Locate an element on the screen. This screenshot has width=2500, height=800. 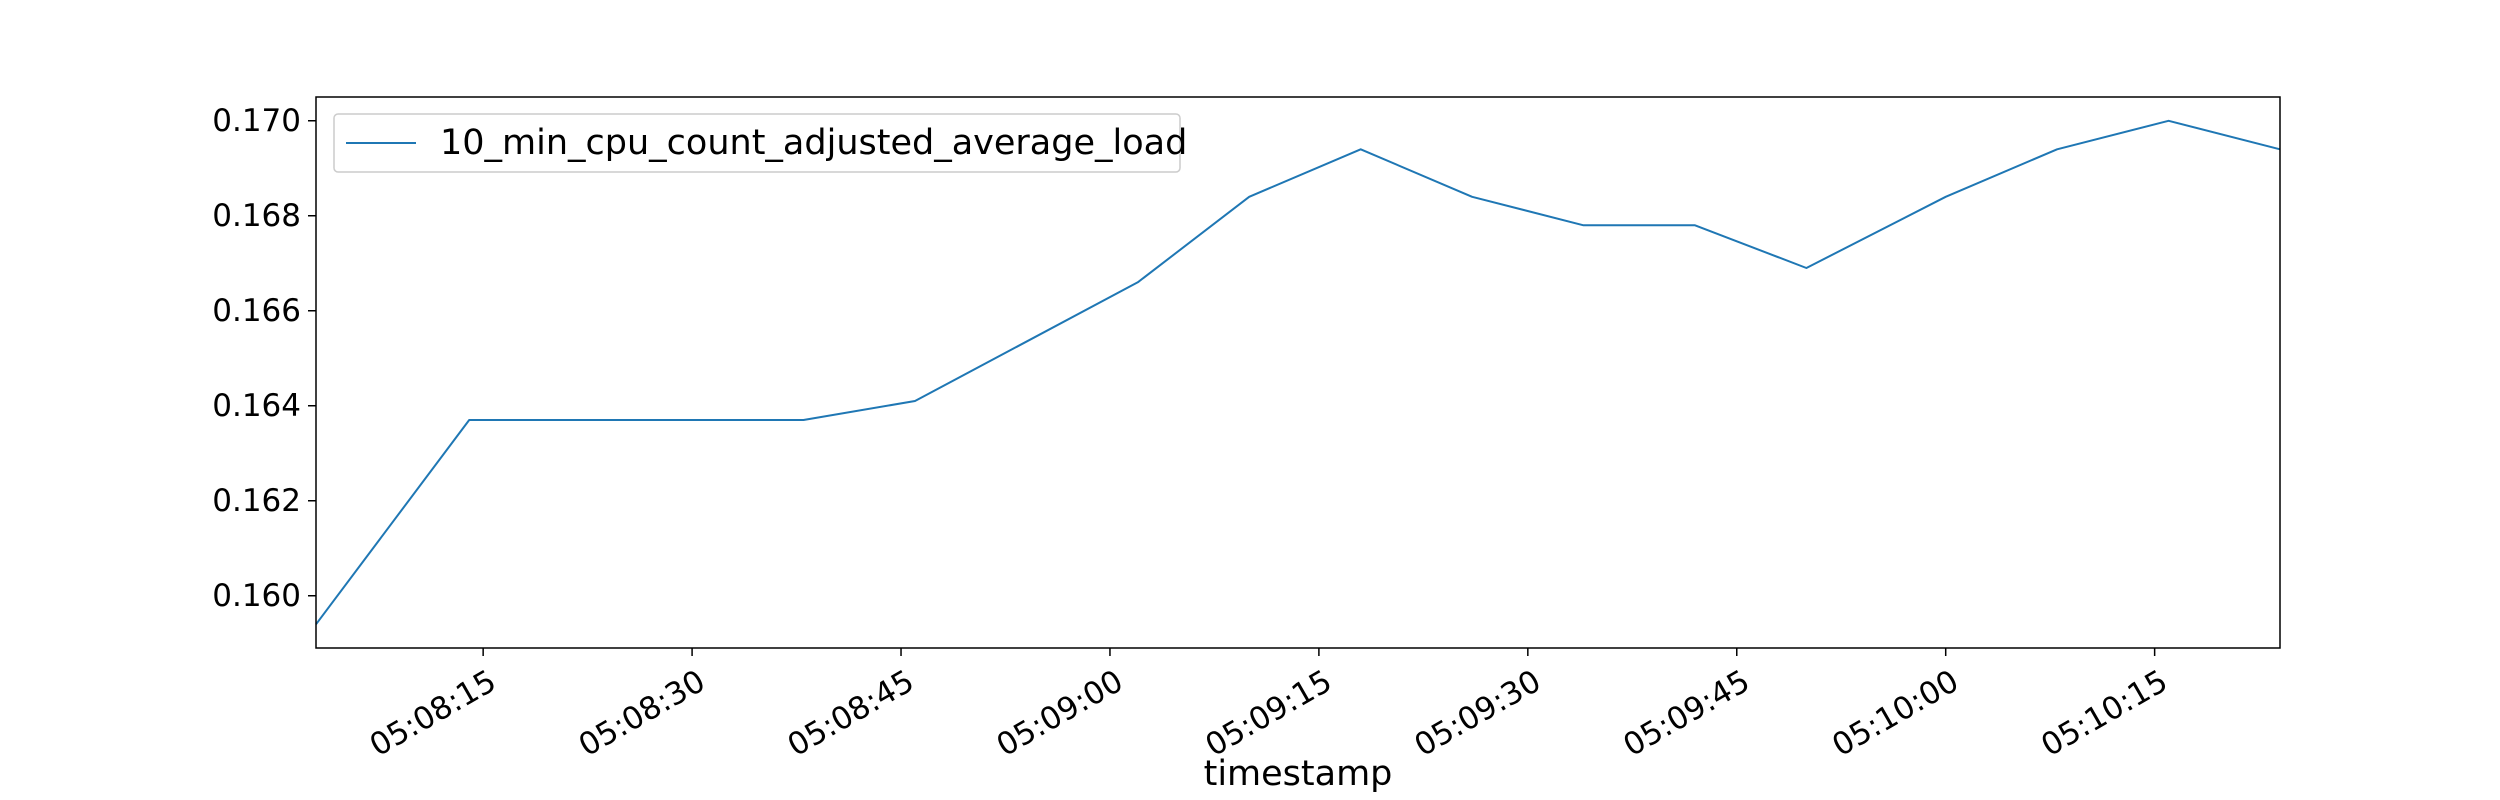
y-tick-label: 0.168 is located at coordinates (256, 216).